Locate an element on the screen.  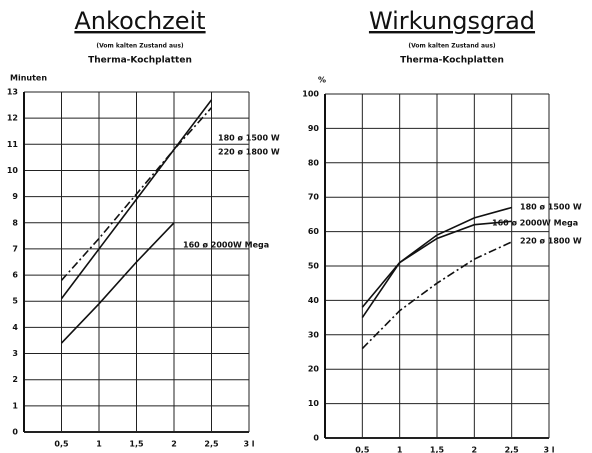
y-tick-label: 30 is located at coordinates (314, 334).